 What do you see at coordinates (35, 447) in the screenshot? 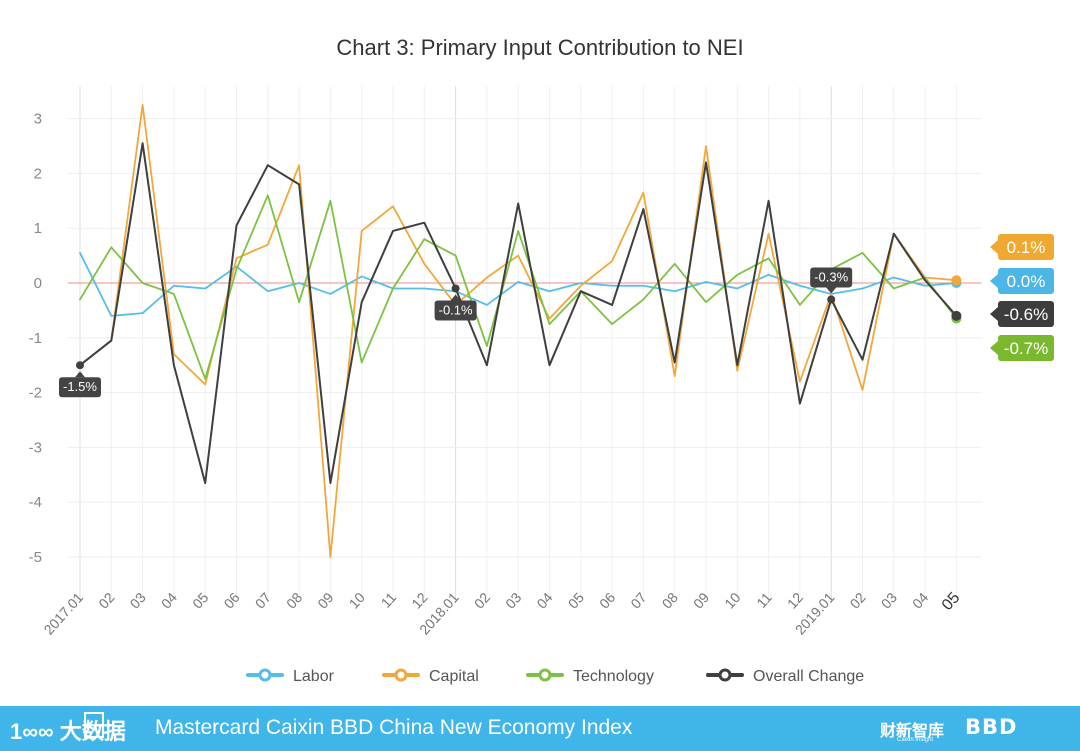
I see `y-tick-label: -3` at bounding box center [35, 447].